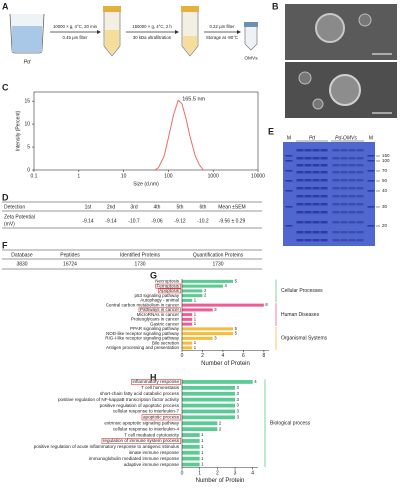 This screenshot has width=400, height=500. What do you see at coordinates (111, 207) in the screenshot?
I see `table-header: 2nd` at bounding box center [111, 207].